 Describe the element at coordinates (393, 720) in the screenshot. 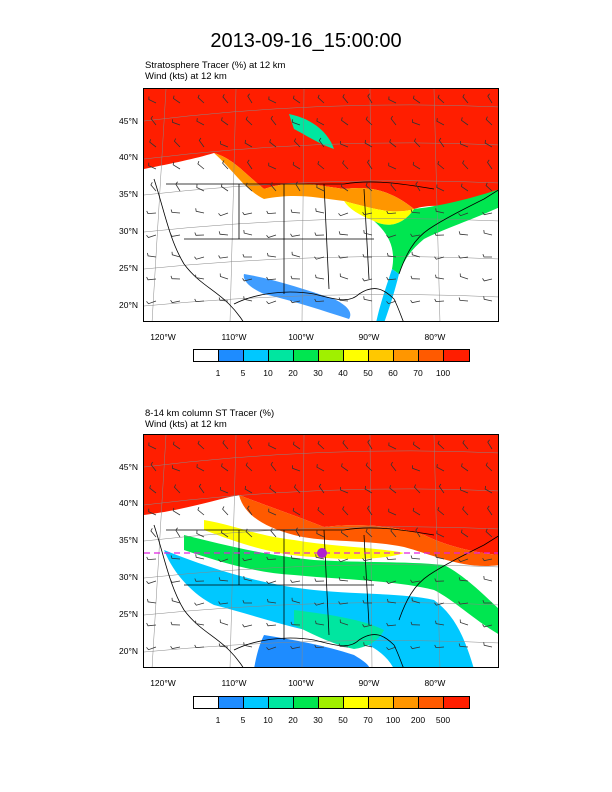

I see `colorbar-label: 100` at that location.